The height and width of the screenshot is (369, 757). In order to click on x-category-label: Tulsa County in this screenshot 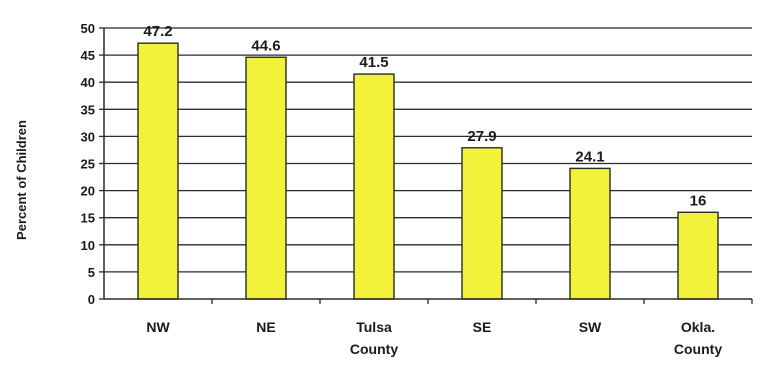, I will do `click(374, 338)`.